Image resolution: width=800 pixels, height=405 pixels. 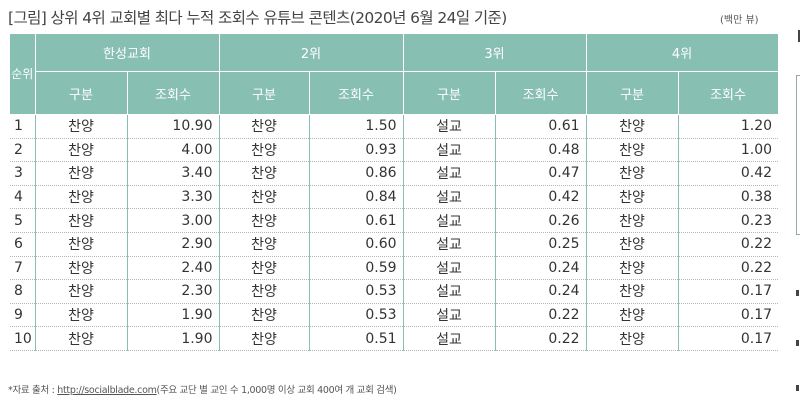 I want to click on rank-cell: 1, so click(x=23, y=126).